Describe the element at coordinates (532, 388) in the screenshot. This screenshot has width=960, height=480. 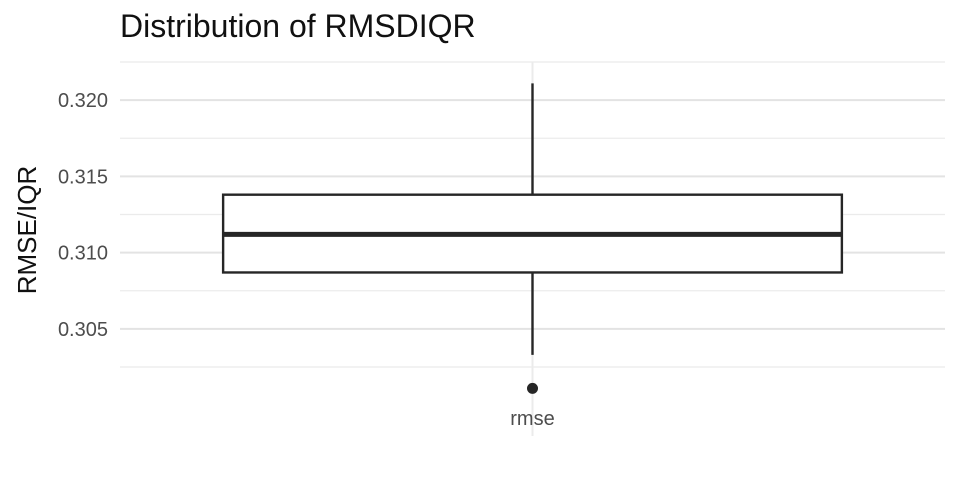
I see `outlier-point` at that location.